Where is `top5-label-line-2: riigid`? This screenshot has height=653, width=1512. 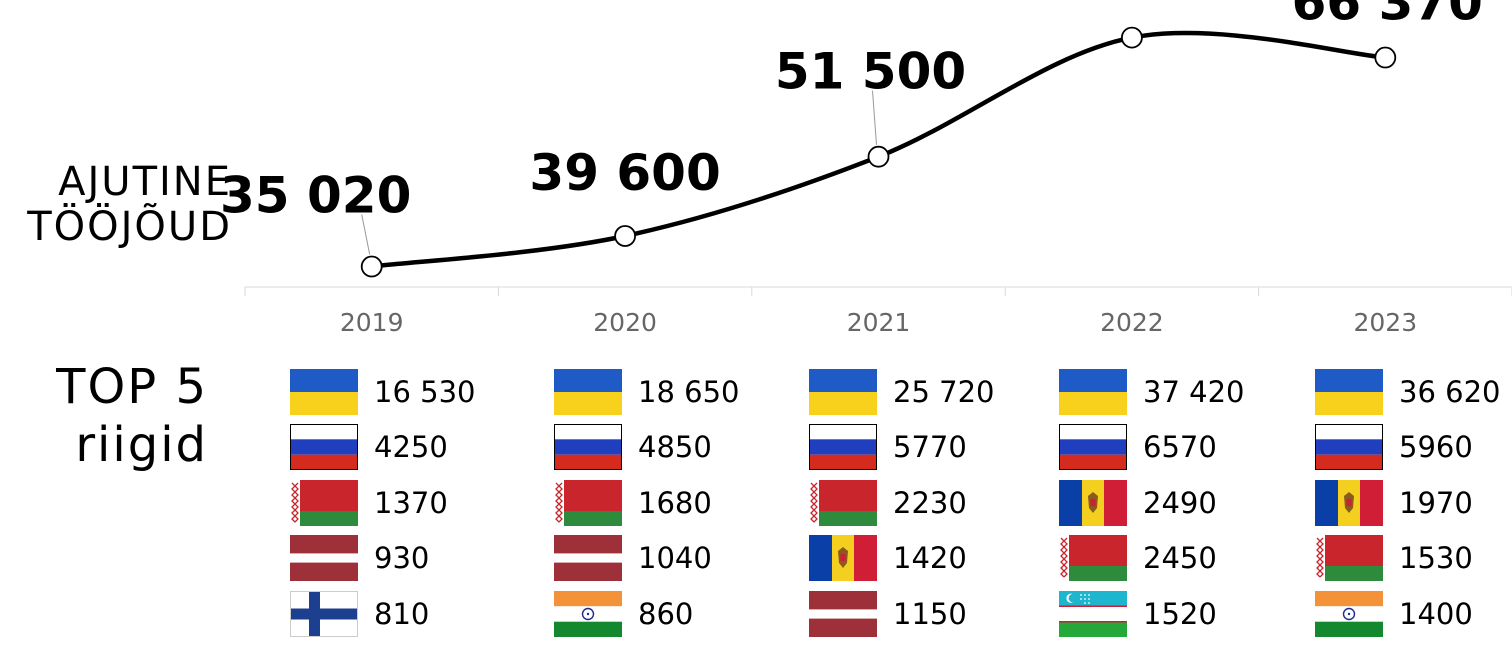 top5-label-line-2: riigid is located at coordinates (141, 445).